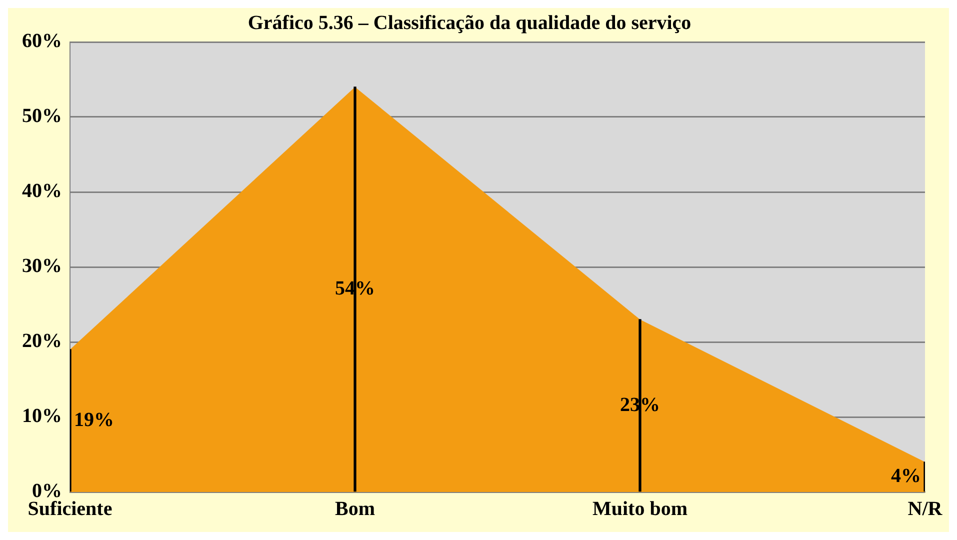 The width and height of the screenshot is (957, 540). I want to click on text: 19%, so click(94, 419).